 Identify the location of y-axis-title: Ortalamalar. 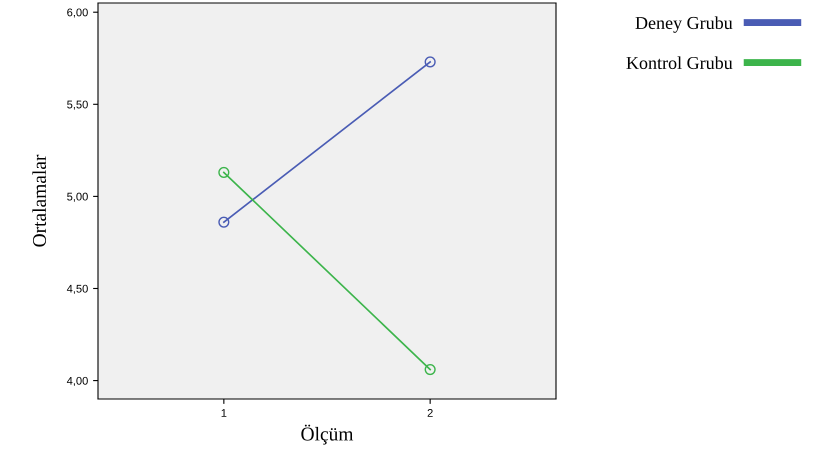
(39, 200).